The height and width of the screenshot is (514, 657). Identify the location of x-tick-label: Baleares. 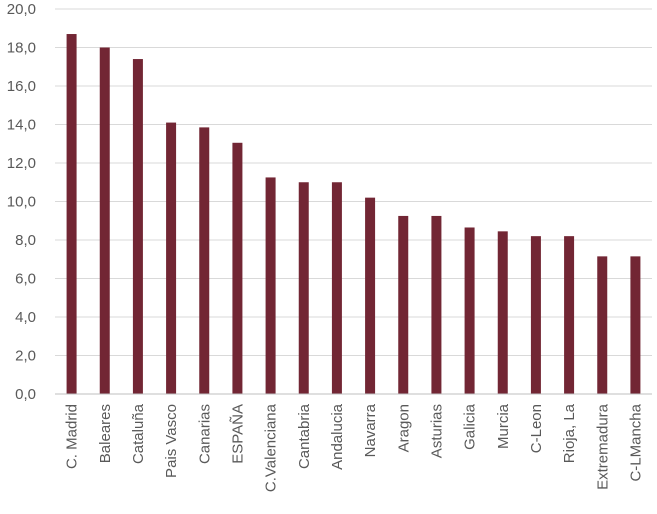
(105, 433).